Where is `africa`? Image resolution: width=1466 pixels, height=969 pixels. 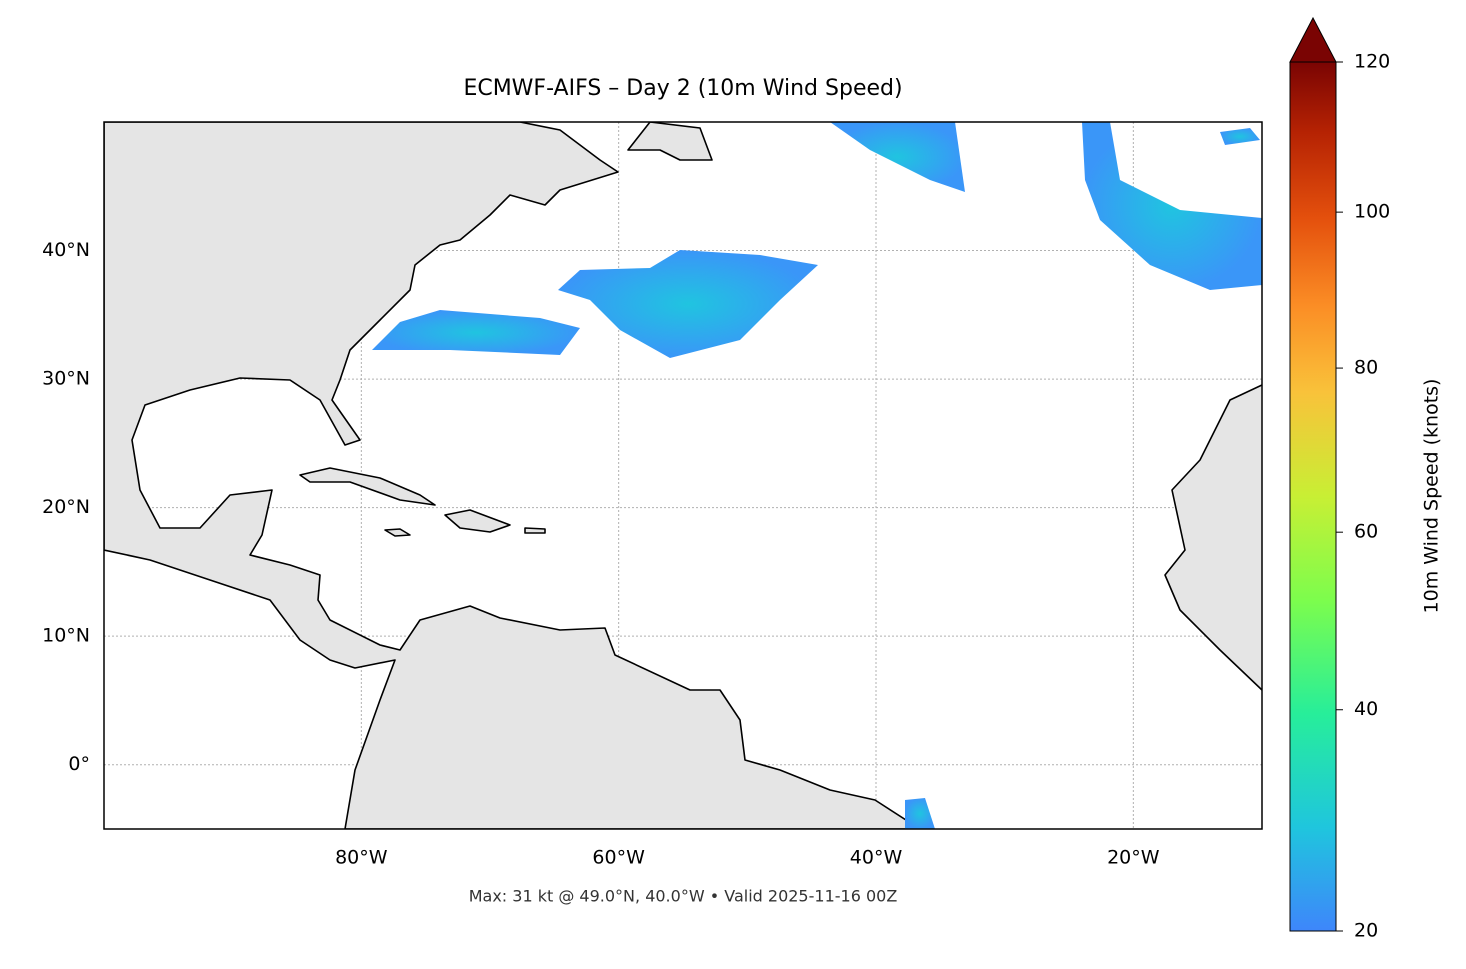
africa is located at coordinates (1213, 537).